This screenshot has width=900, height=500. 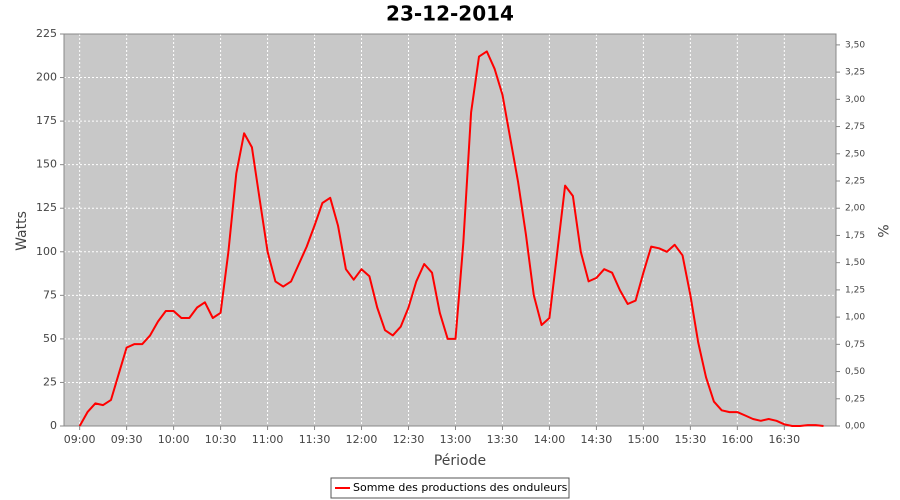 I want to click on y2-tick-label: 2,00, so click(x=855, y=209).